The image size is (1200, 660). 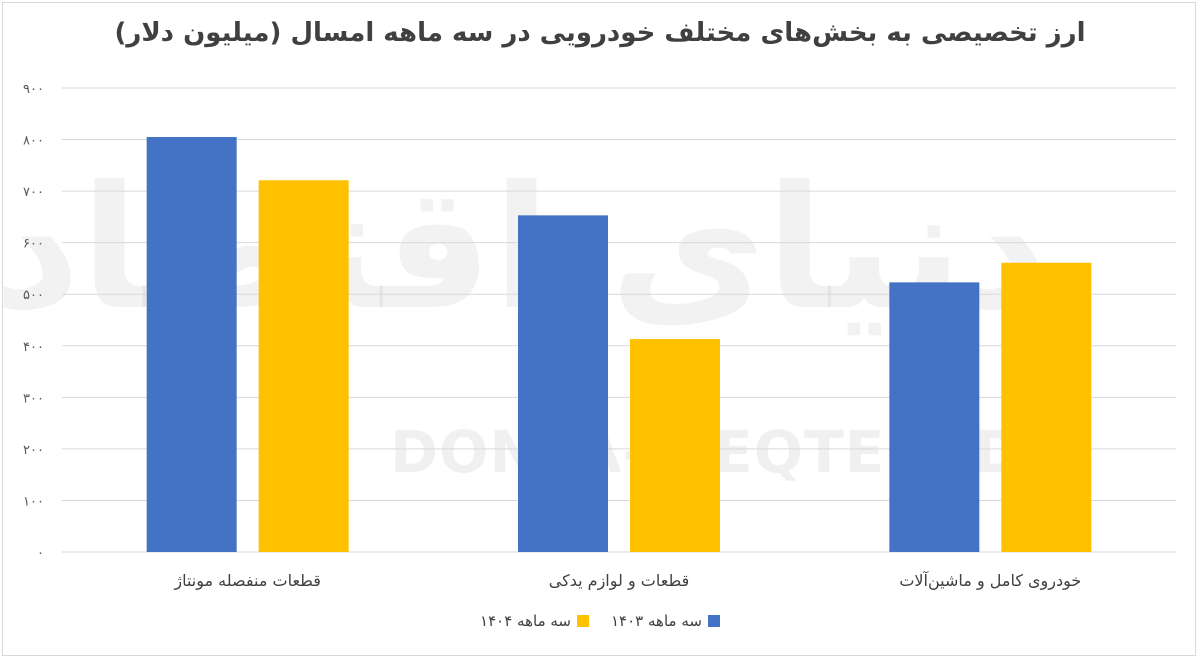 I want to click on legend-item-series-1: سه ماهه ۱۴۰۳, so click(x=665, y=621).